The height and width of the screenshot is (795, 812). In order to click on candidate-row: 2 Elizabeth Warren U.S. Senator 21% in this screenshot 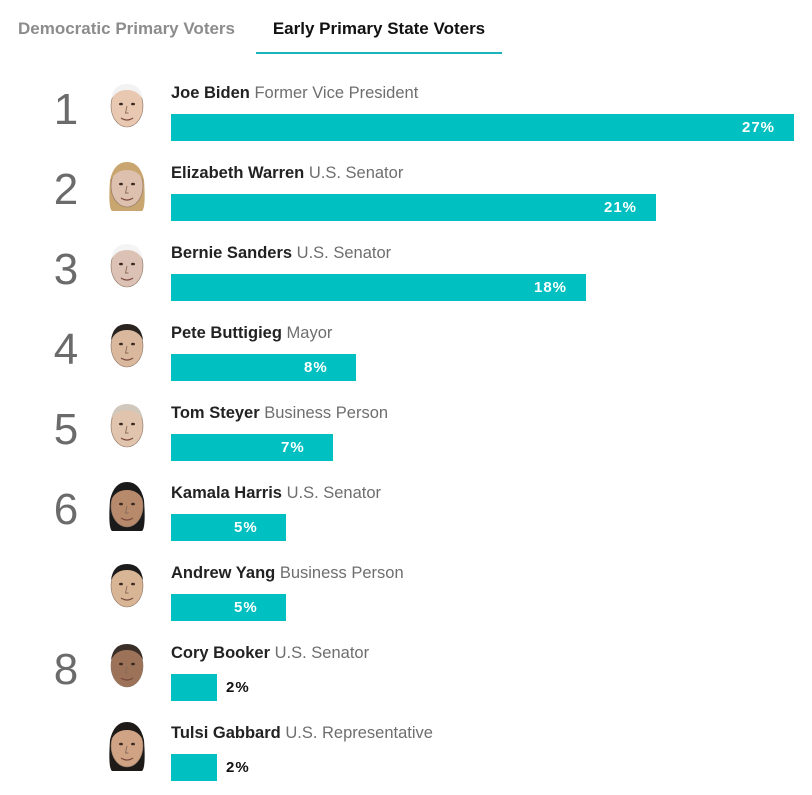, I will do `click(406, 192)`.